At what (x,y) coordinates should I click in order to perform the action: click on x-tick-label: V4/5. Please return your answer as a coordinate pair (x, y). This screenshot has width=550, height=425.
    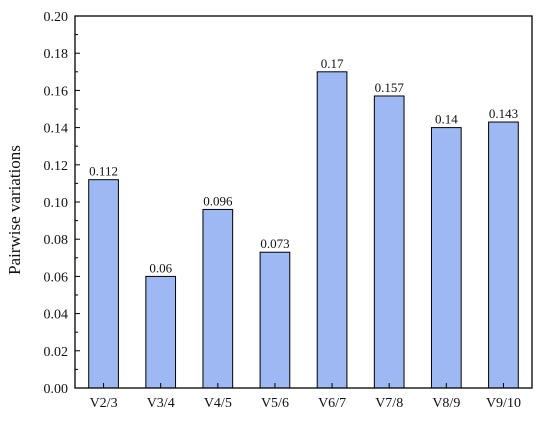
    Looking at the image, I should click on (218, 403).